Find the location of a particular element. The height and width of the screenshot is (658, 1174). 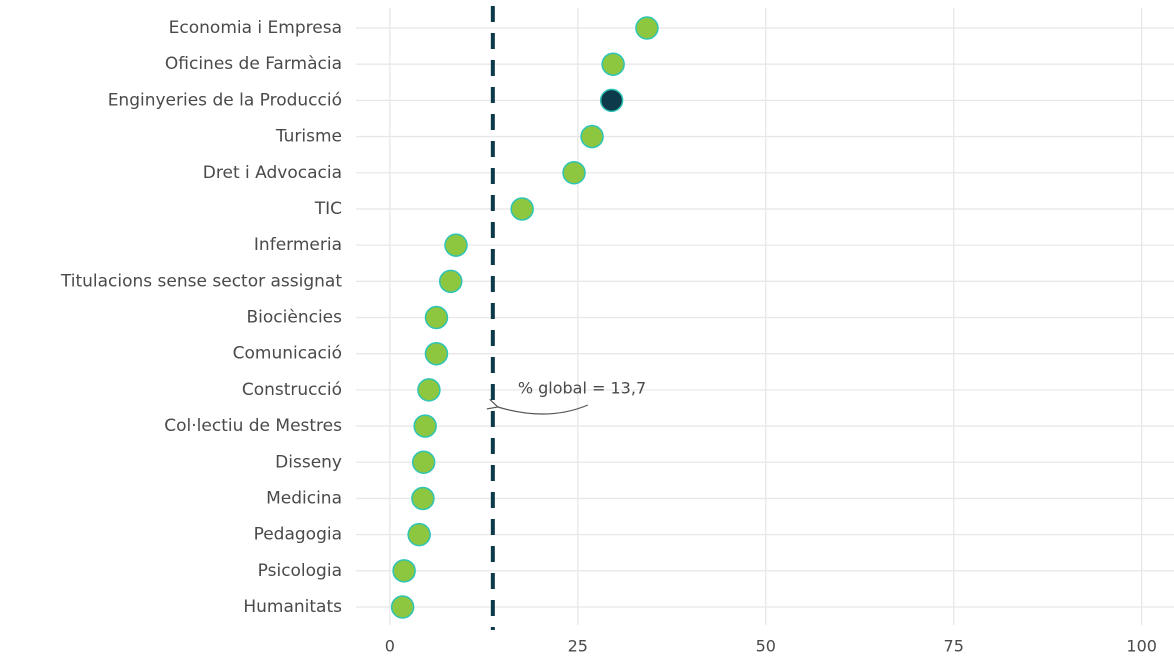

x-tick-label: 50 is located at coordinates (766, 646).